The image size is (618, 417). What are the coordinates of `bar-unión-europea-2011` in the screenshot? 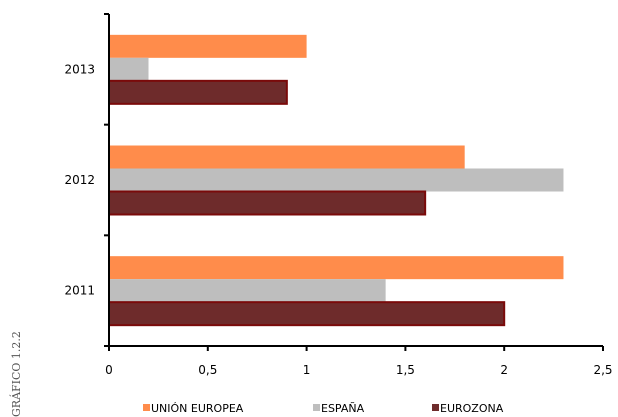 It's located at (336, 268).